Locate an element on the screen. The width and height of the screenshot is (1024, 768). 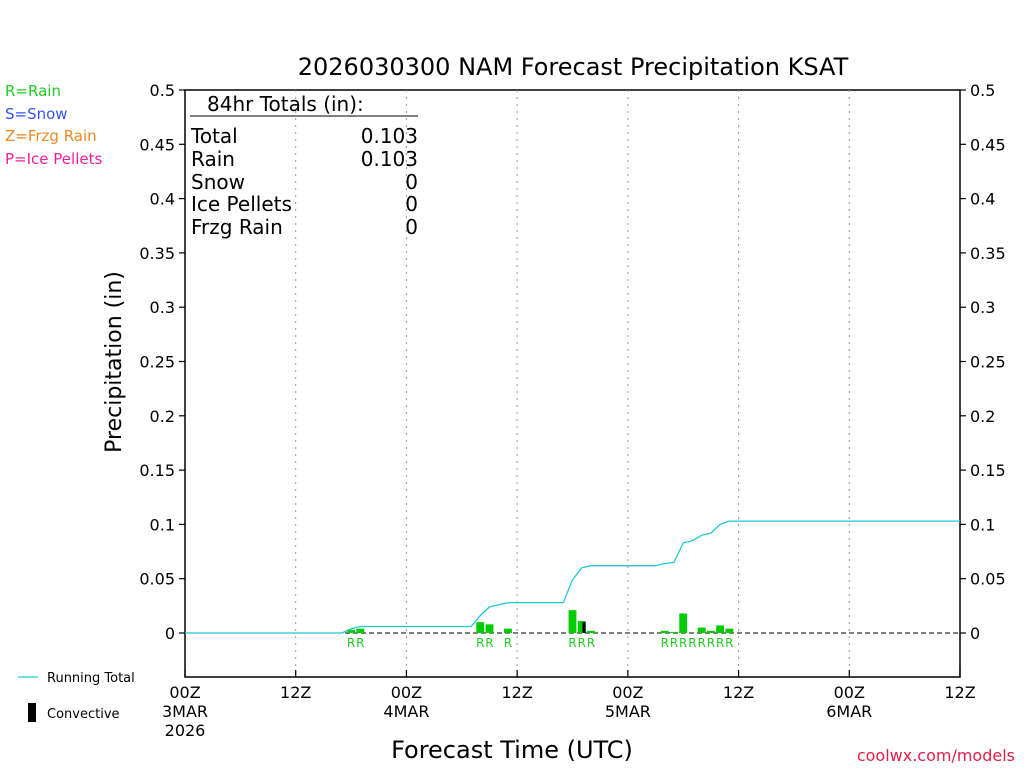
x-tick-label-5: 12Z is located at coordinates (738, 692).